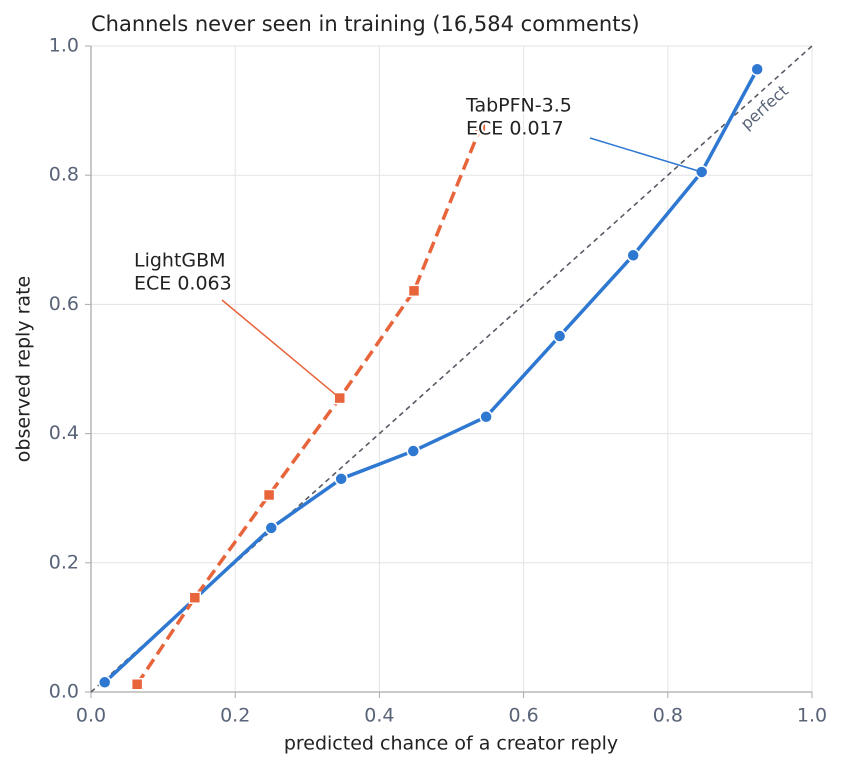  I want to click on annotation-text: TabPFN-3.5, so click(518, 106).